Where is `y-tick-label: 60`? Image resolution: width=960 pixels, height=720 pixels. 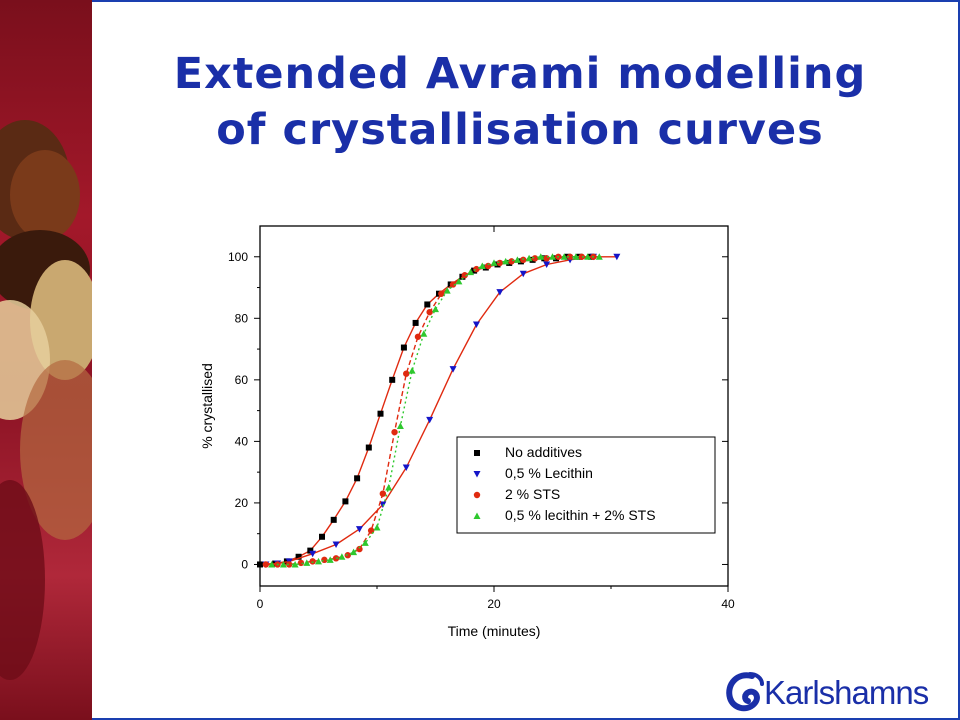 y-tick-label: 60 is located at coordinates (242, 380).